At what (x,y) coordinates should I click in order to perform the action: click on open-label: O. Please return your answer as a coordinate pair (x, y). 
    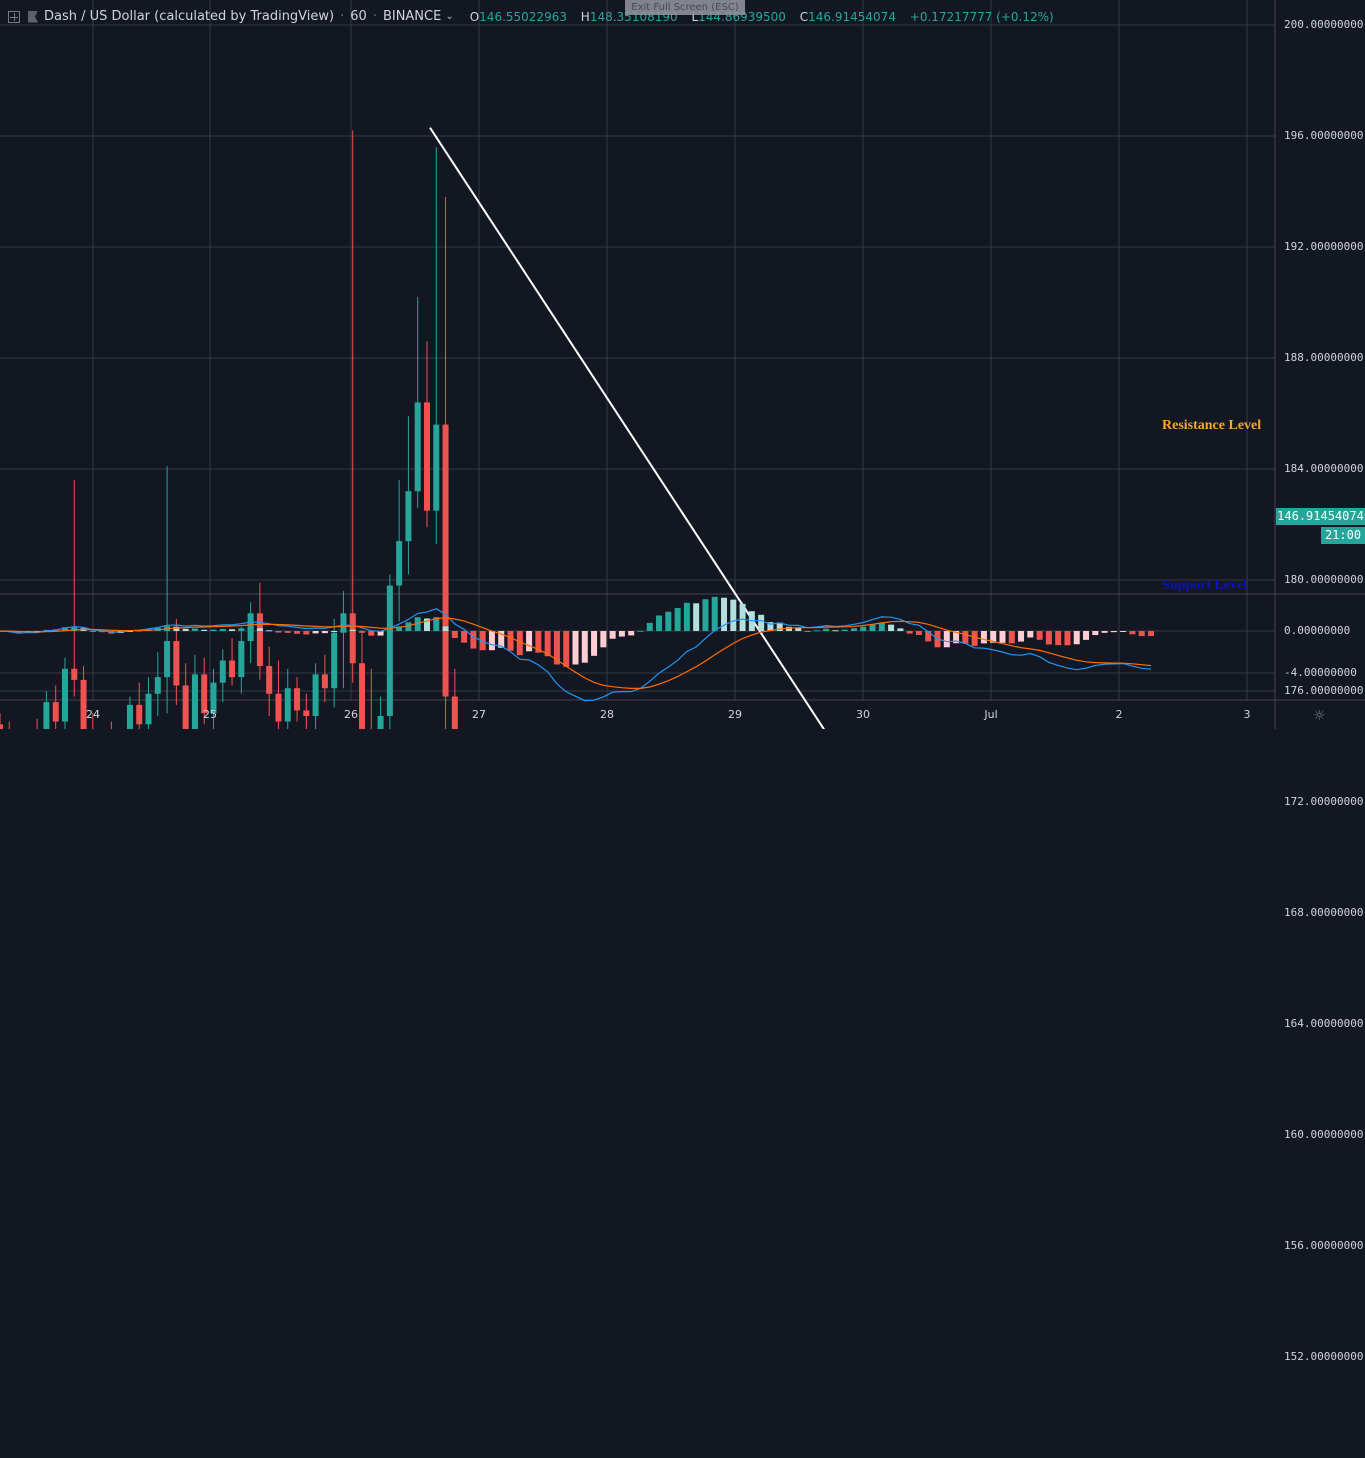
    Looking at the image, I should click on (474, 16).